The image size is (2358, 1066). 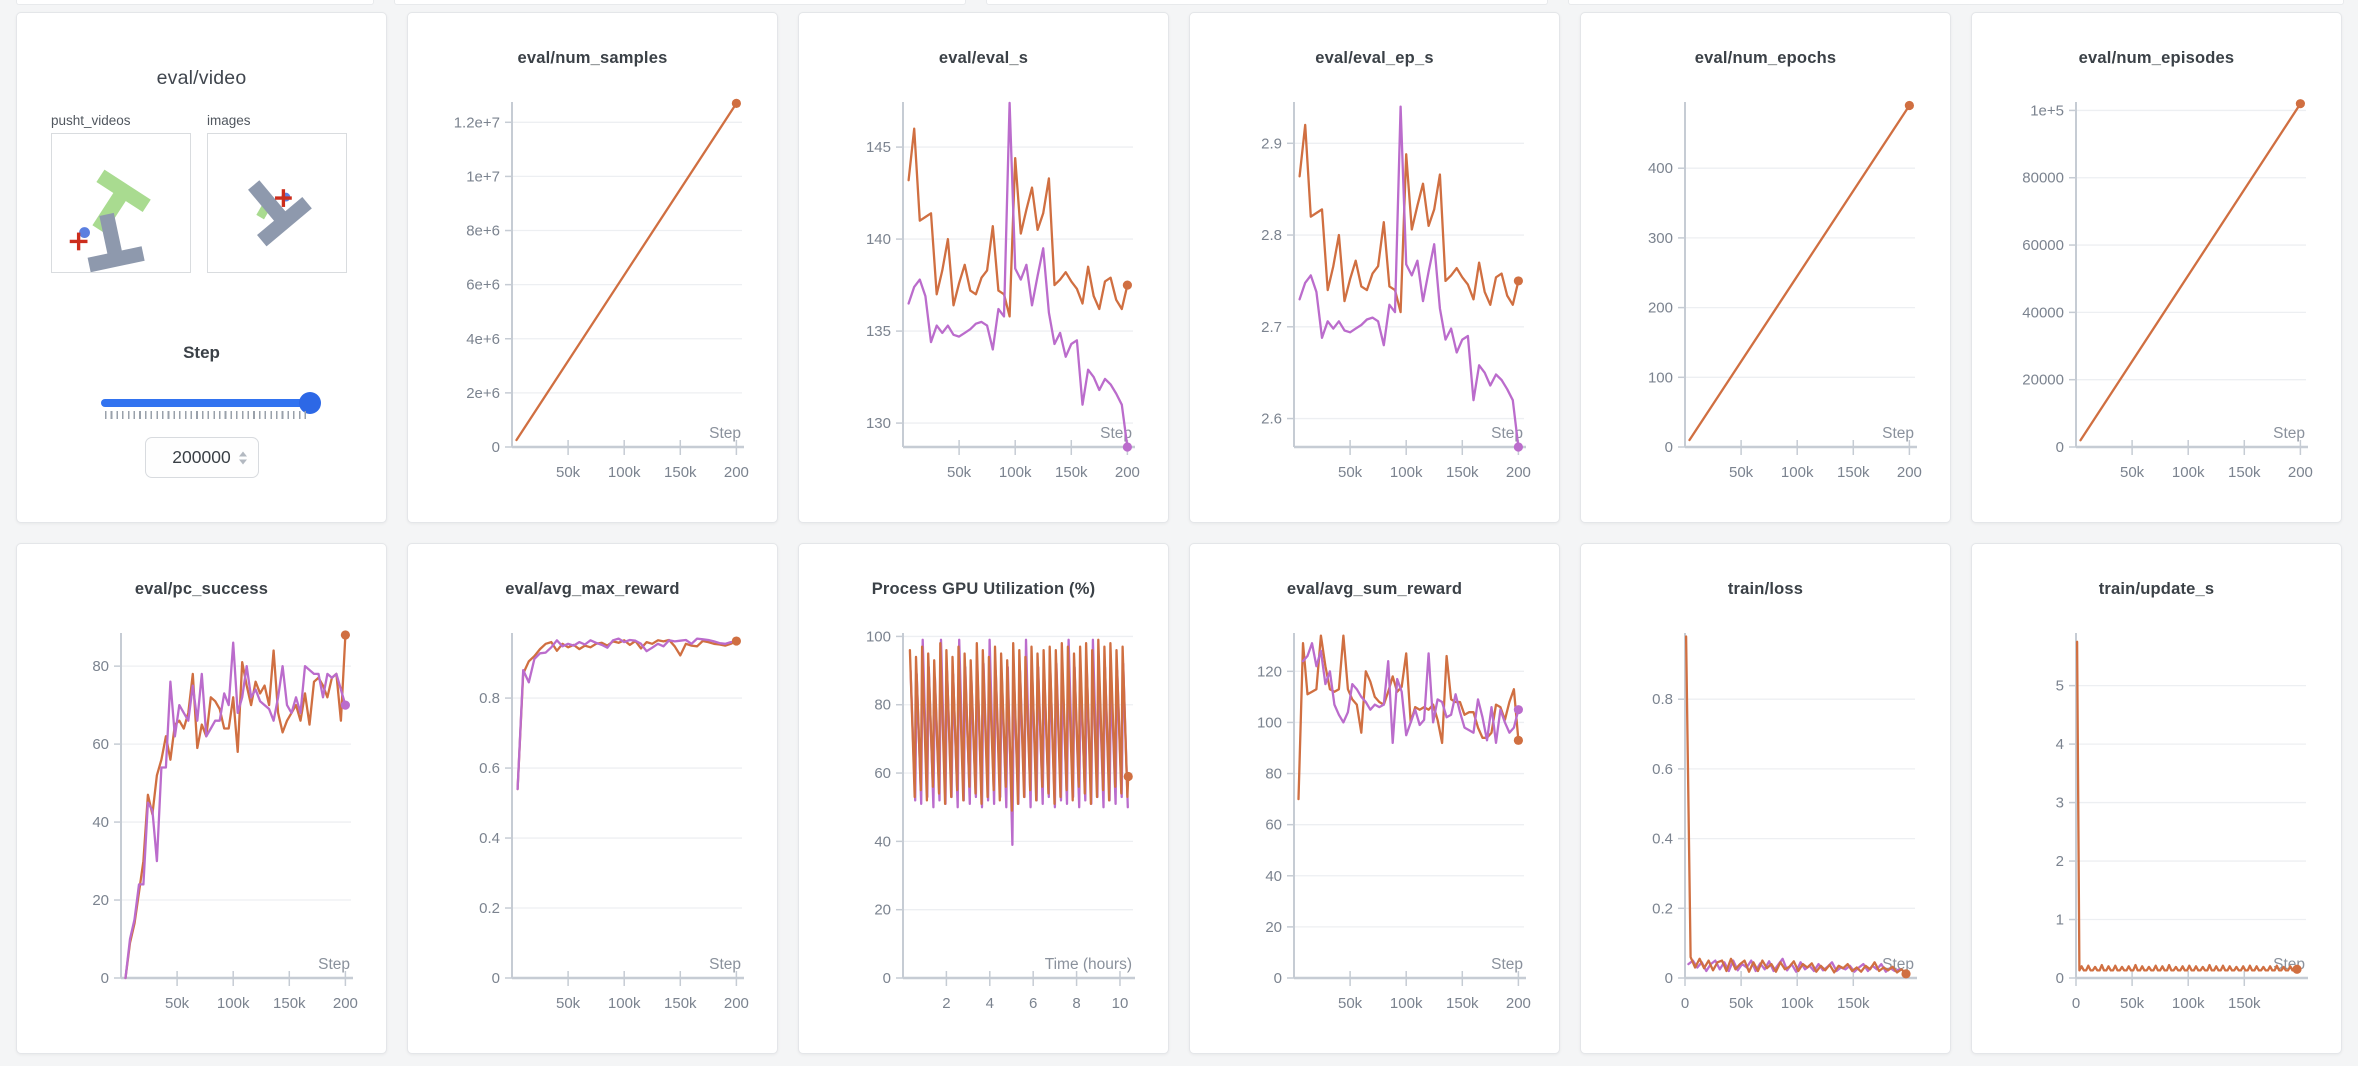 I want to click on agent-dot, so click(x=84, y=232).